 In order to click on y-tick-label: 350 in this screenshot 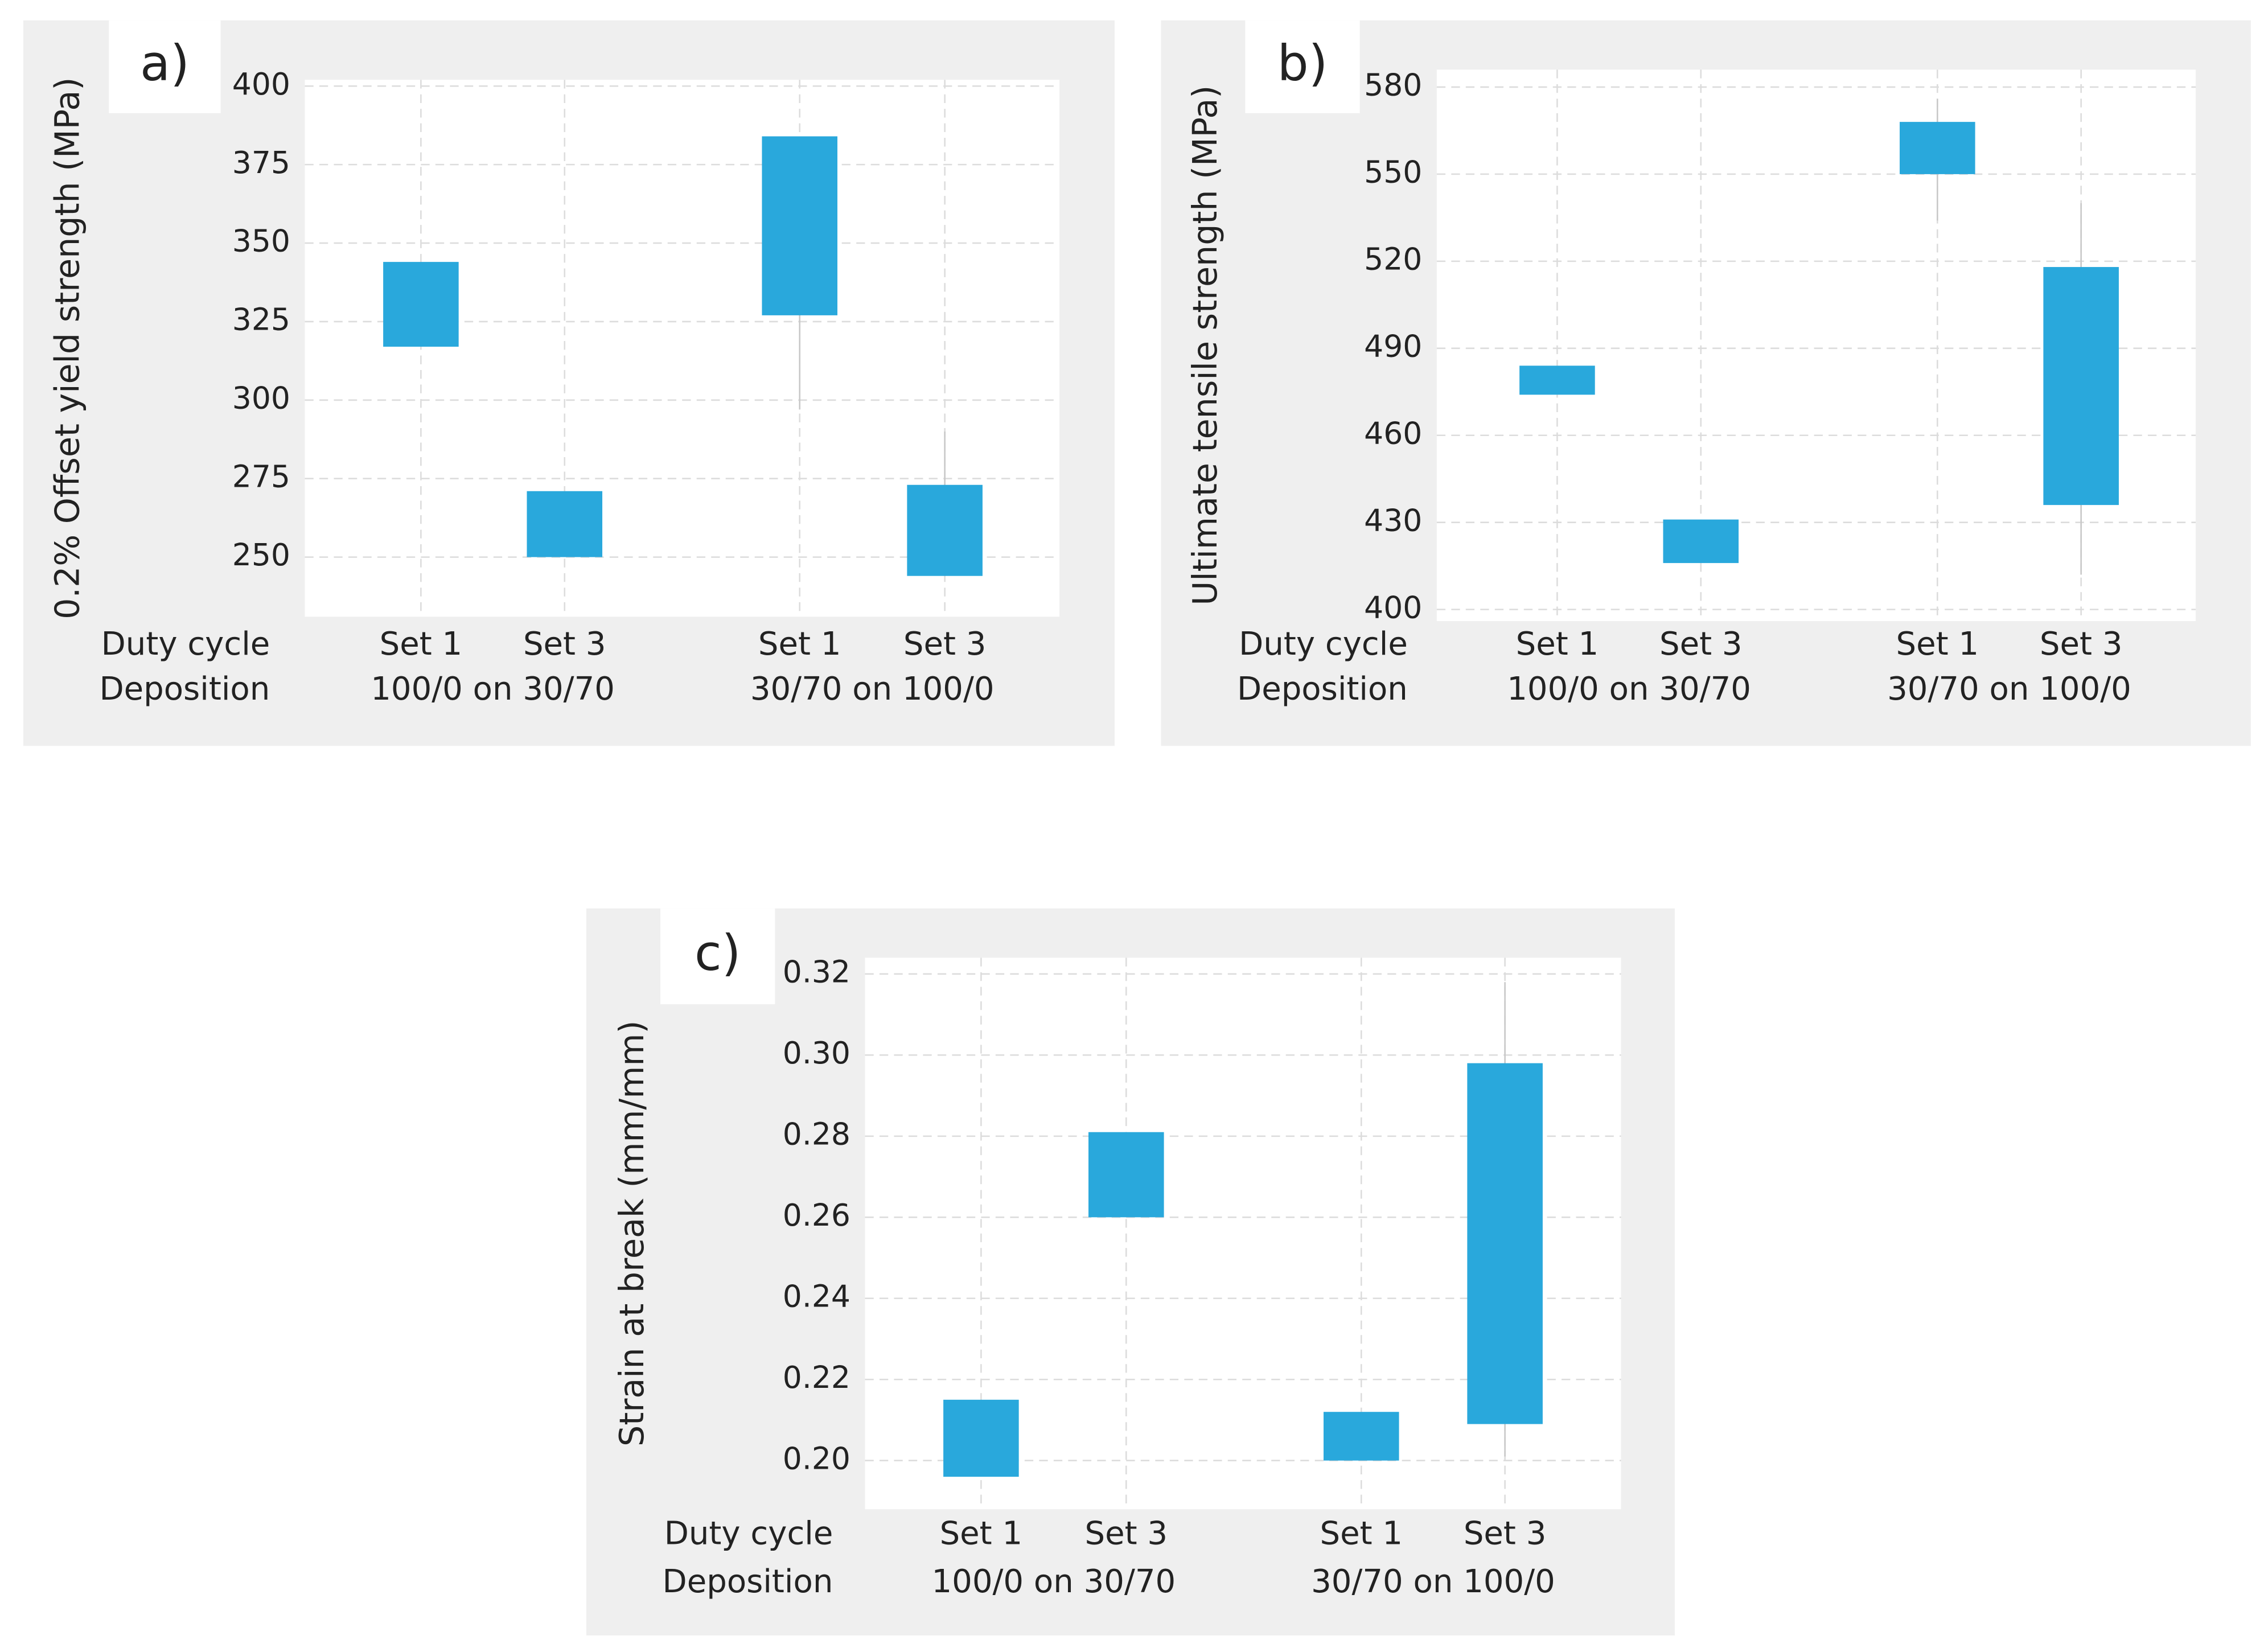, I will do `click(261, 241)`.